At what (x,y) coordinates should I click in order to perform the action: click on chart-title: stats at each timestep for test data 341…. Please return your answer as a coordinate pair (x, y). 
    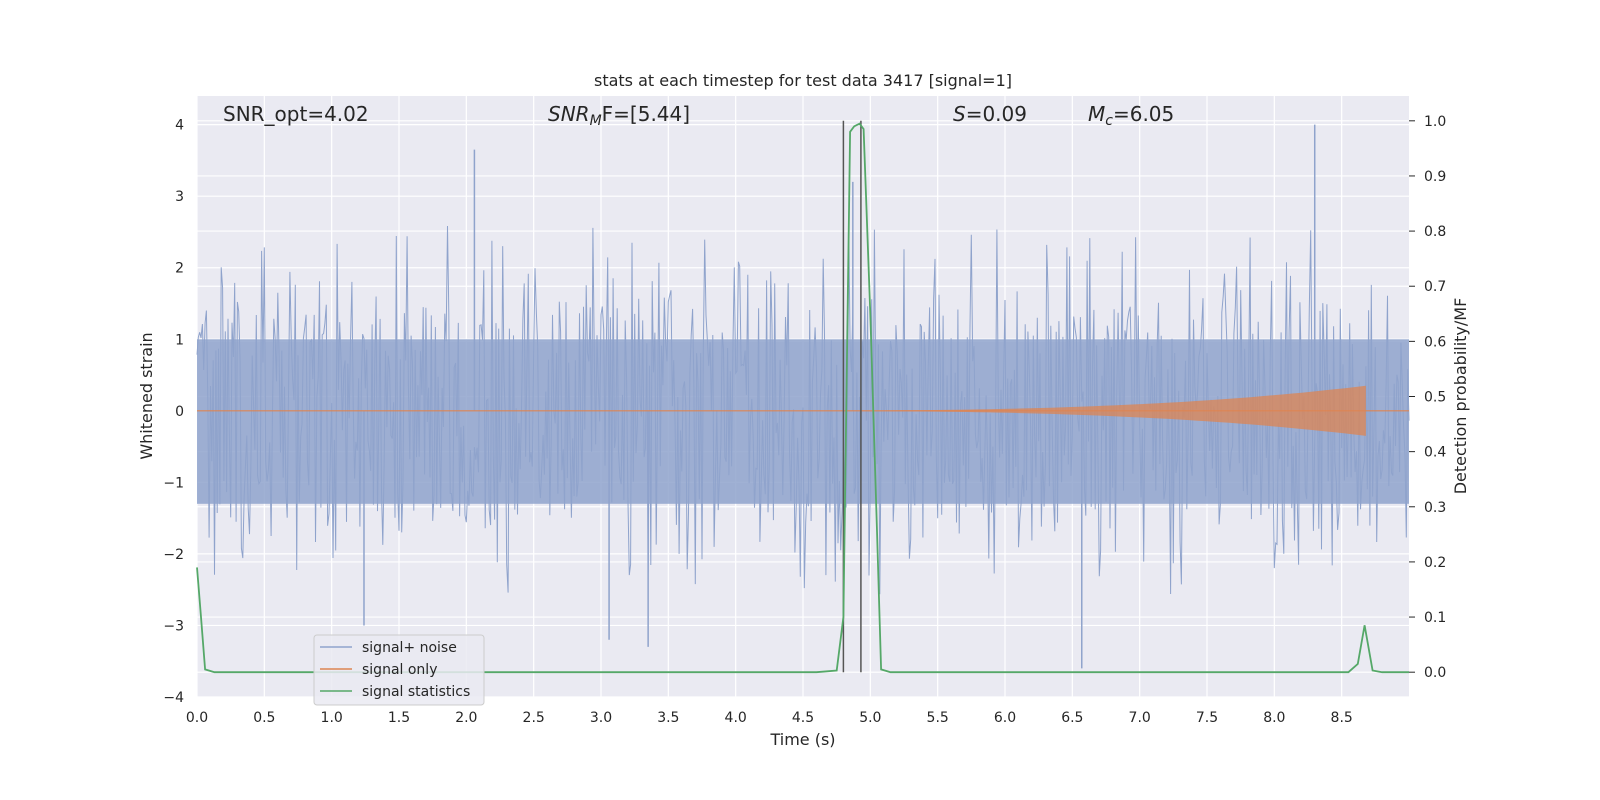
    Looking at the image, I should click on (803, 80).